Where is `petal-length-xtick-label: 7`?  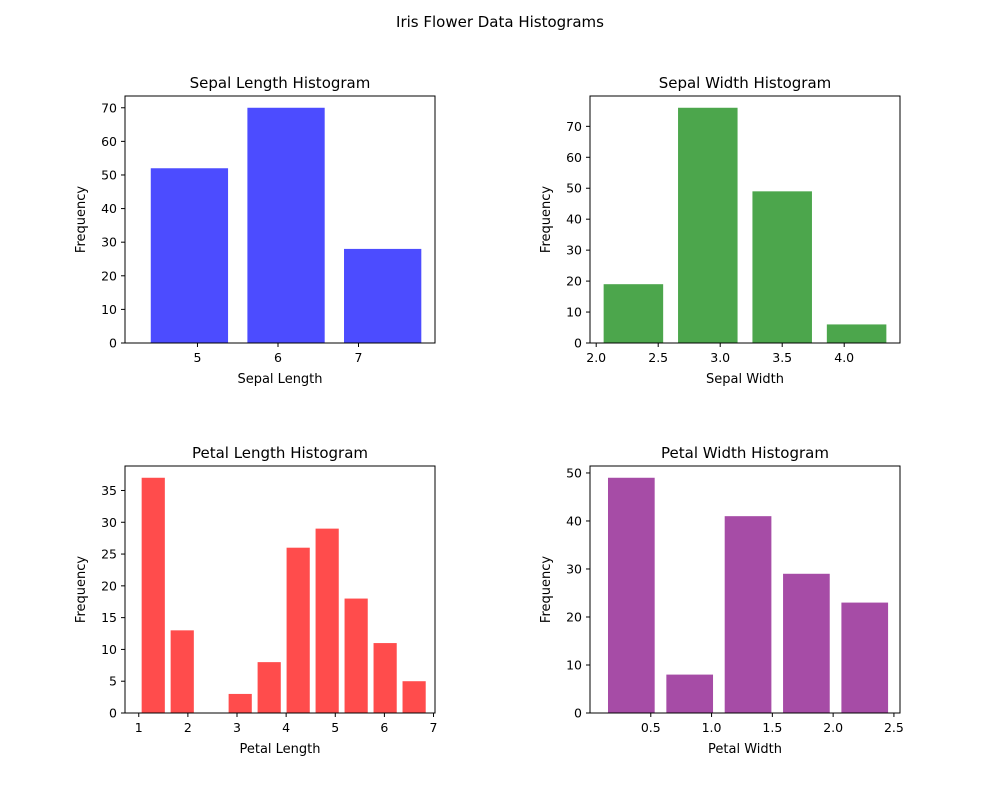 petal-length-xtick-label: 7 is located at coordinates (434, 727).